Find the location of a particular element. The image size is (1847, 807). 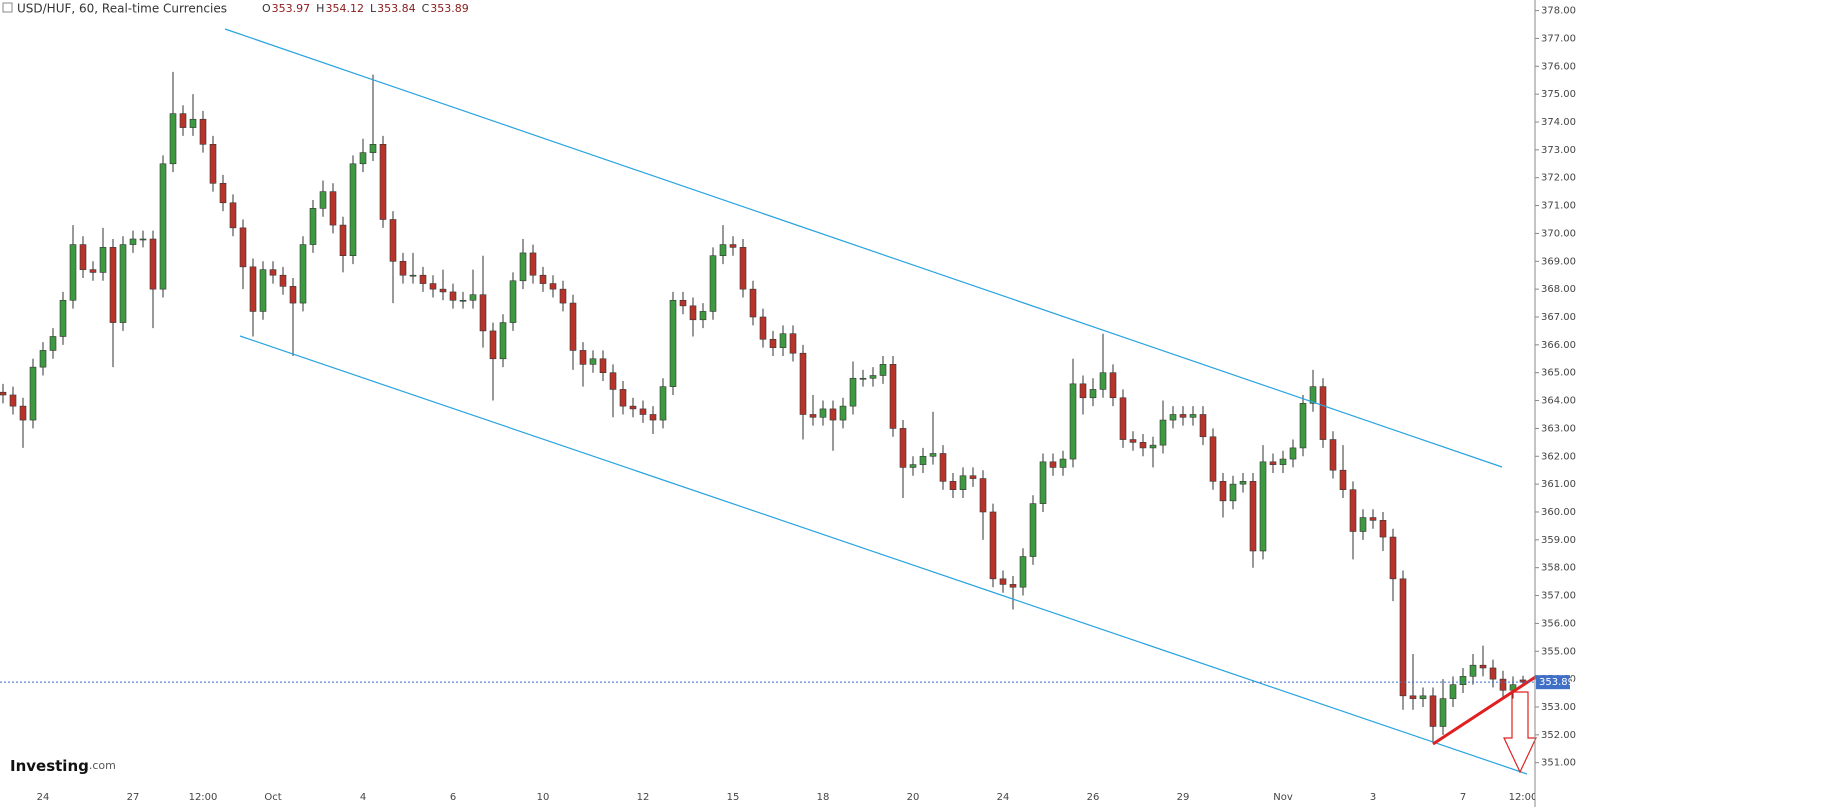

x-tick-label: 4 is located at coordinates (363, 797).